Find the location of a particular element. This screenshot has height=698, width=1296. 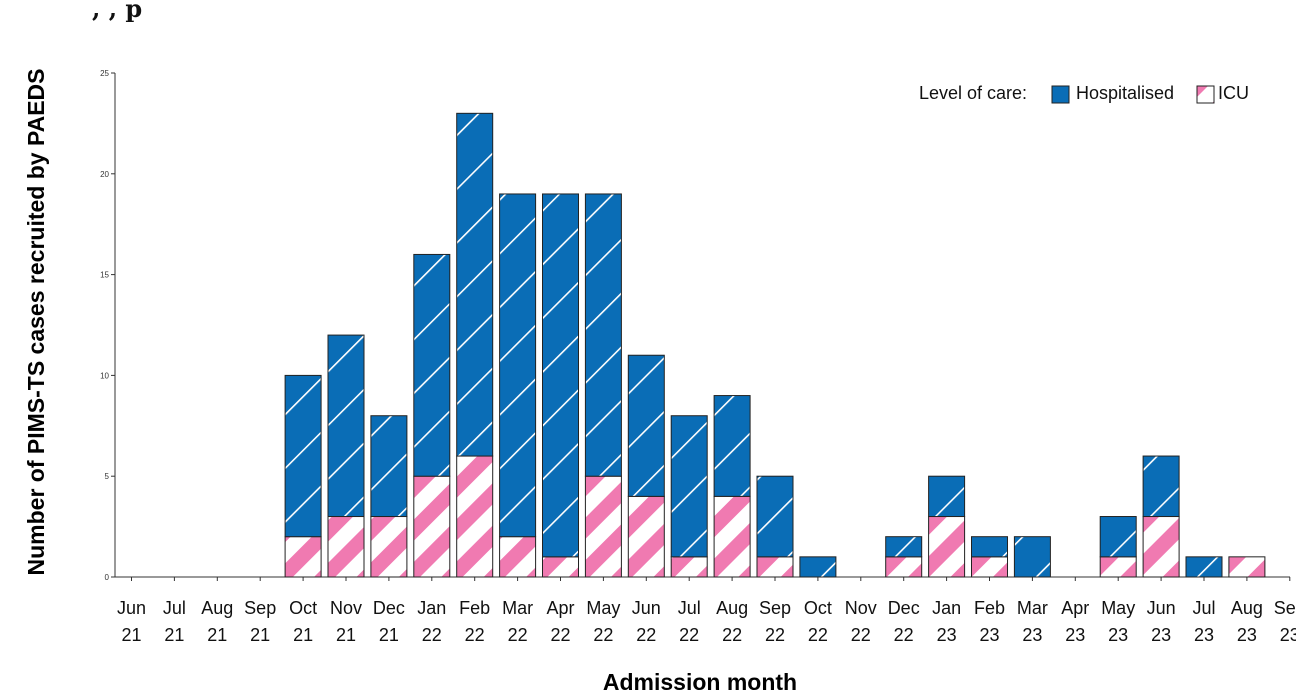

legend-title: Level of care: is located at coordinates (973, 93).